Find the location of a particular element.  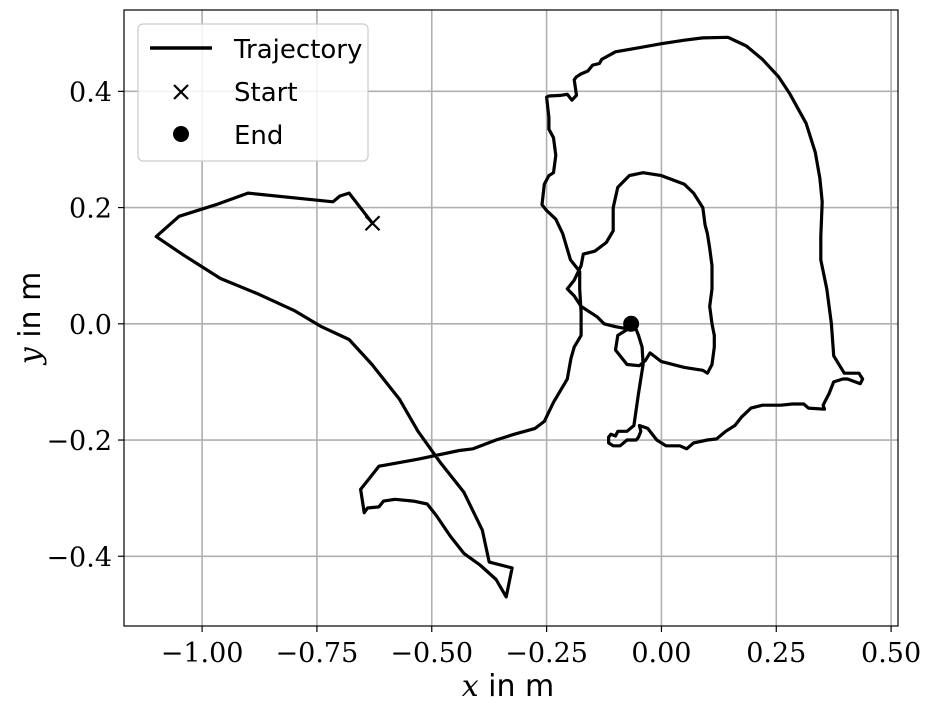

y-axis-ticks: 0.4 0.2 0.0 −0.2 −0.4 is located at coordinates (85, 325).